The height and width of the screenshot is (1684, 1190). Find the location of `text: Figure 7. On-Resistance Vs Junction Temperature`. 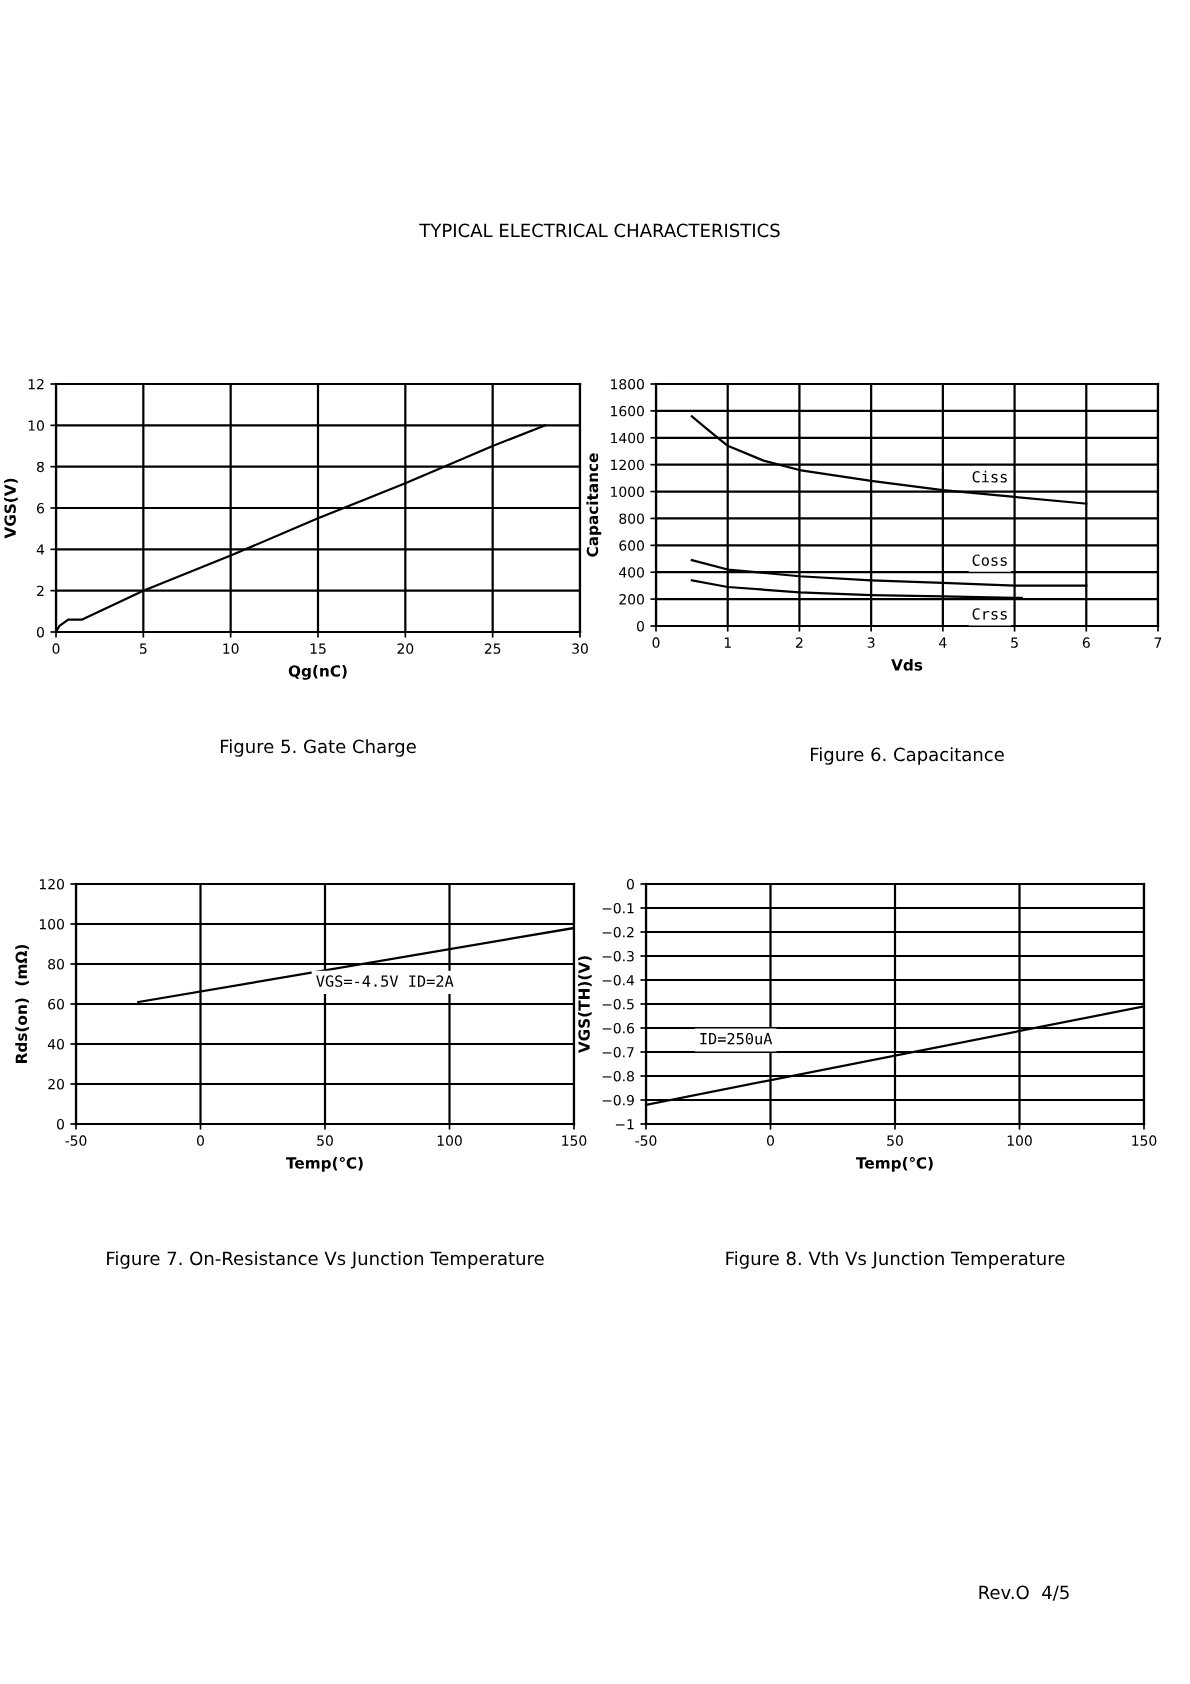

text: Figure 7. On-Resistance Vs Junction Temperature is located at coordinates (325, 1260).